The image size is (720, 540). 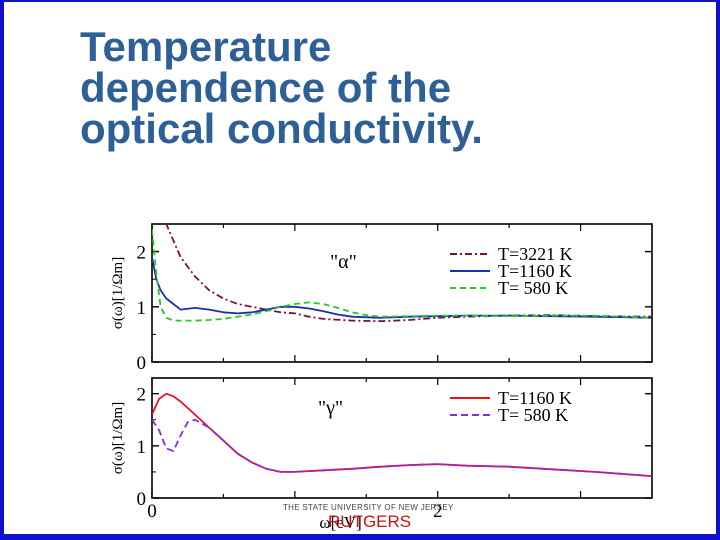 I want to click on title-line: optical conductivity., so click(x=281, y=128).